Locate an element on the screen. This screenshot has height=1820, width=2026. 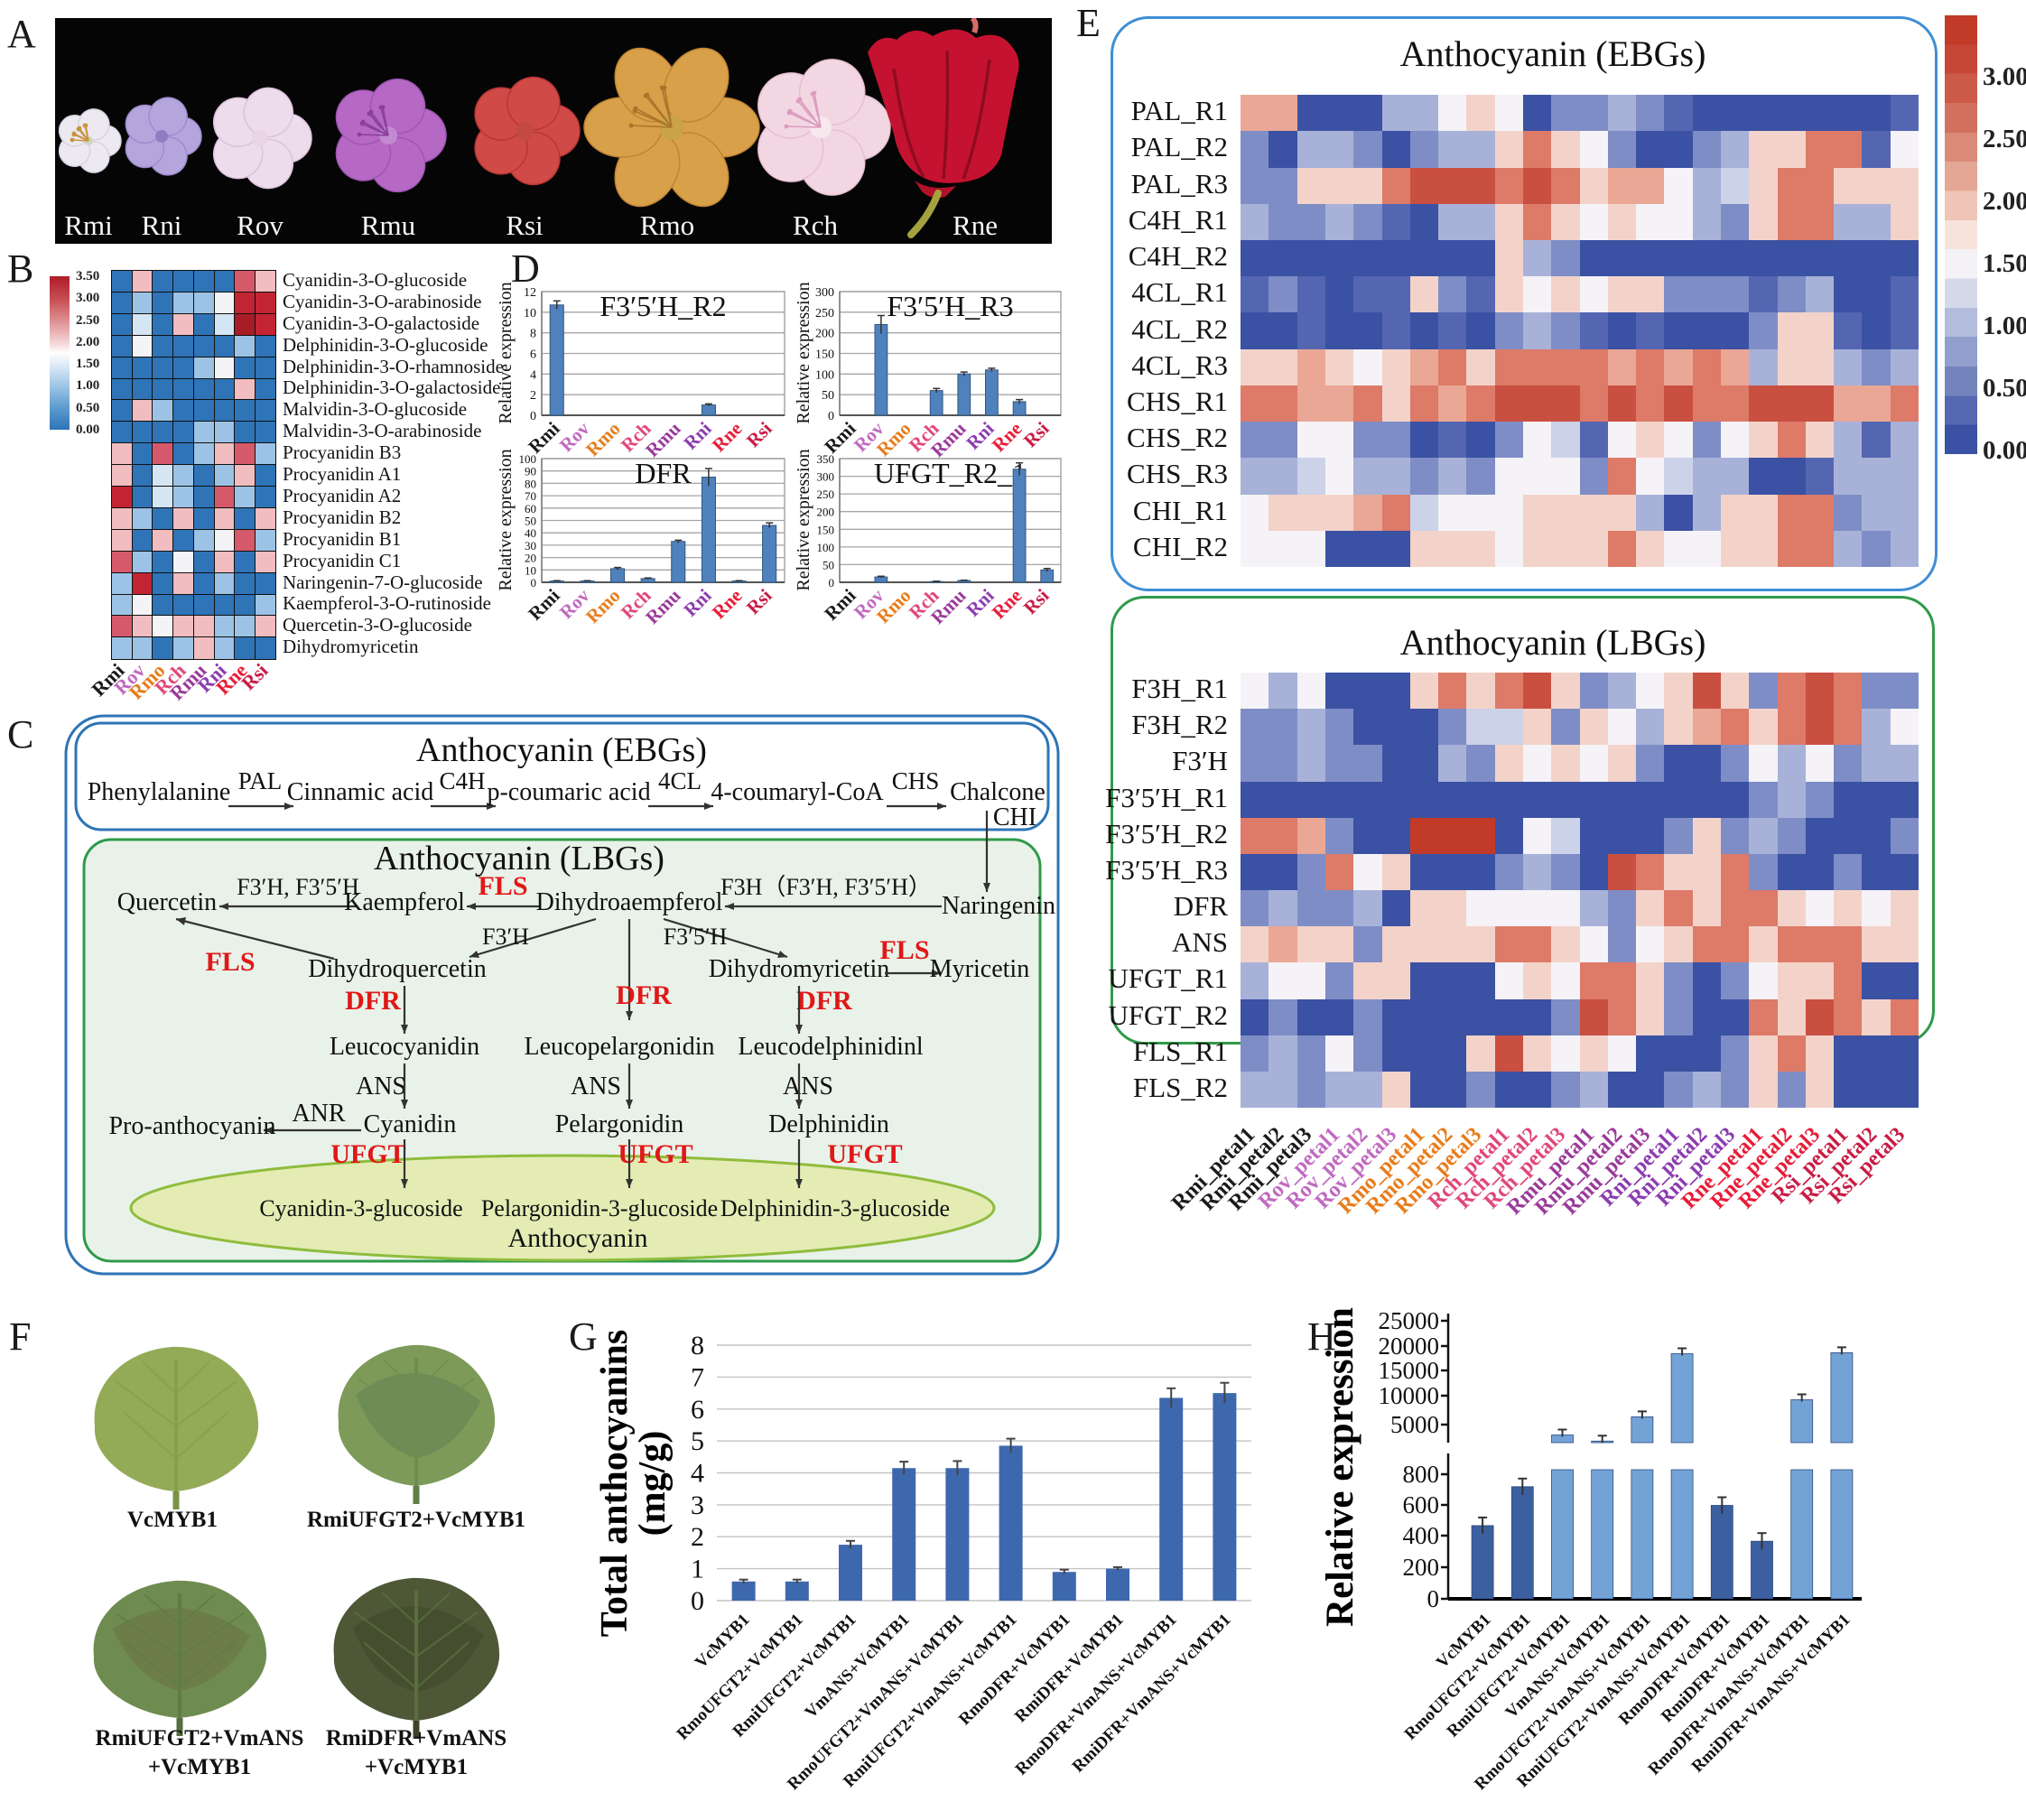
svg-text: 60 is located at coordinates (530, 509).